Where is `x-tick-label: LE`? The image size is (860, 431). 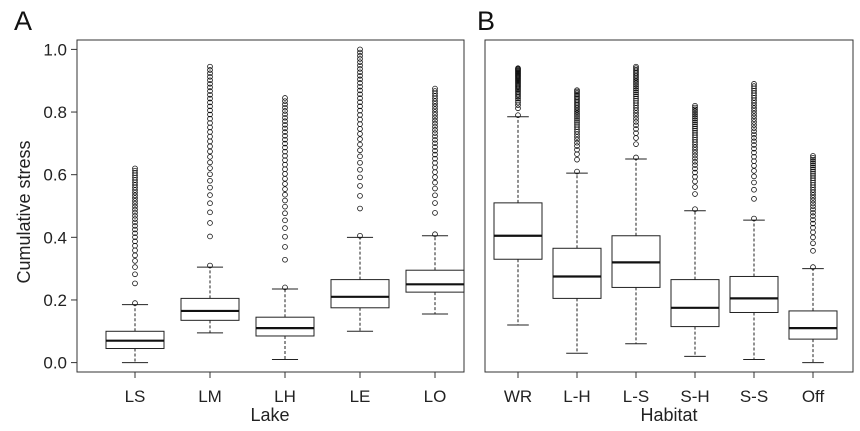 x-tick-label: LE is located at coordinates (360, 396).